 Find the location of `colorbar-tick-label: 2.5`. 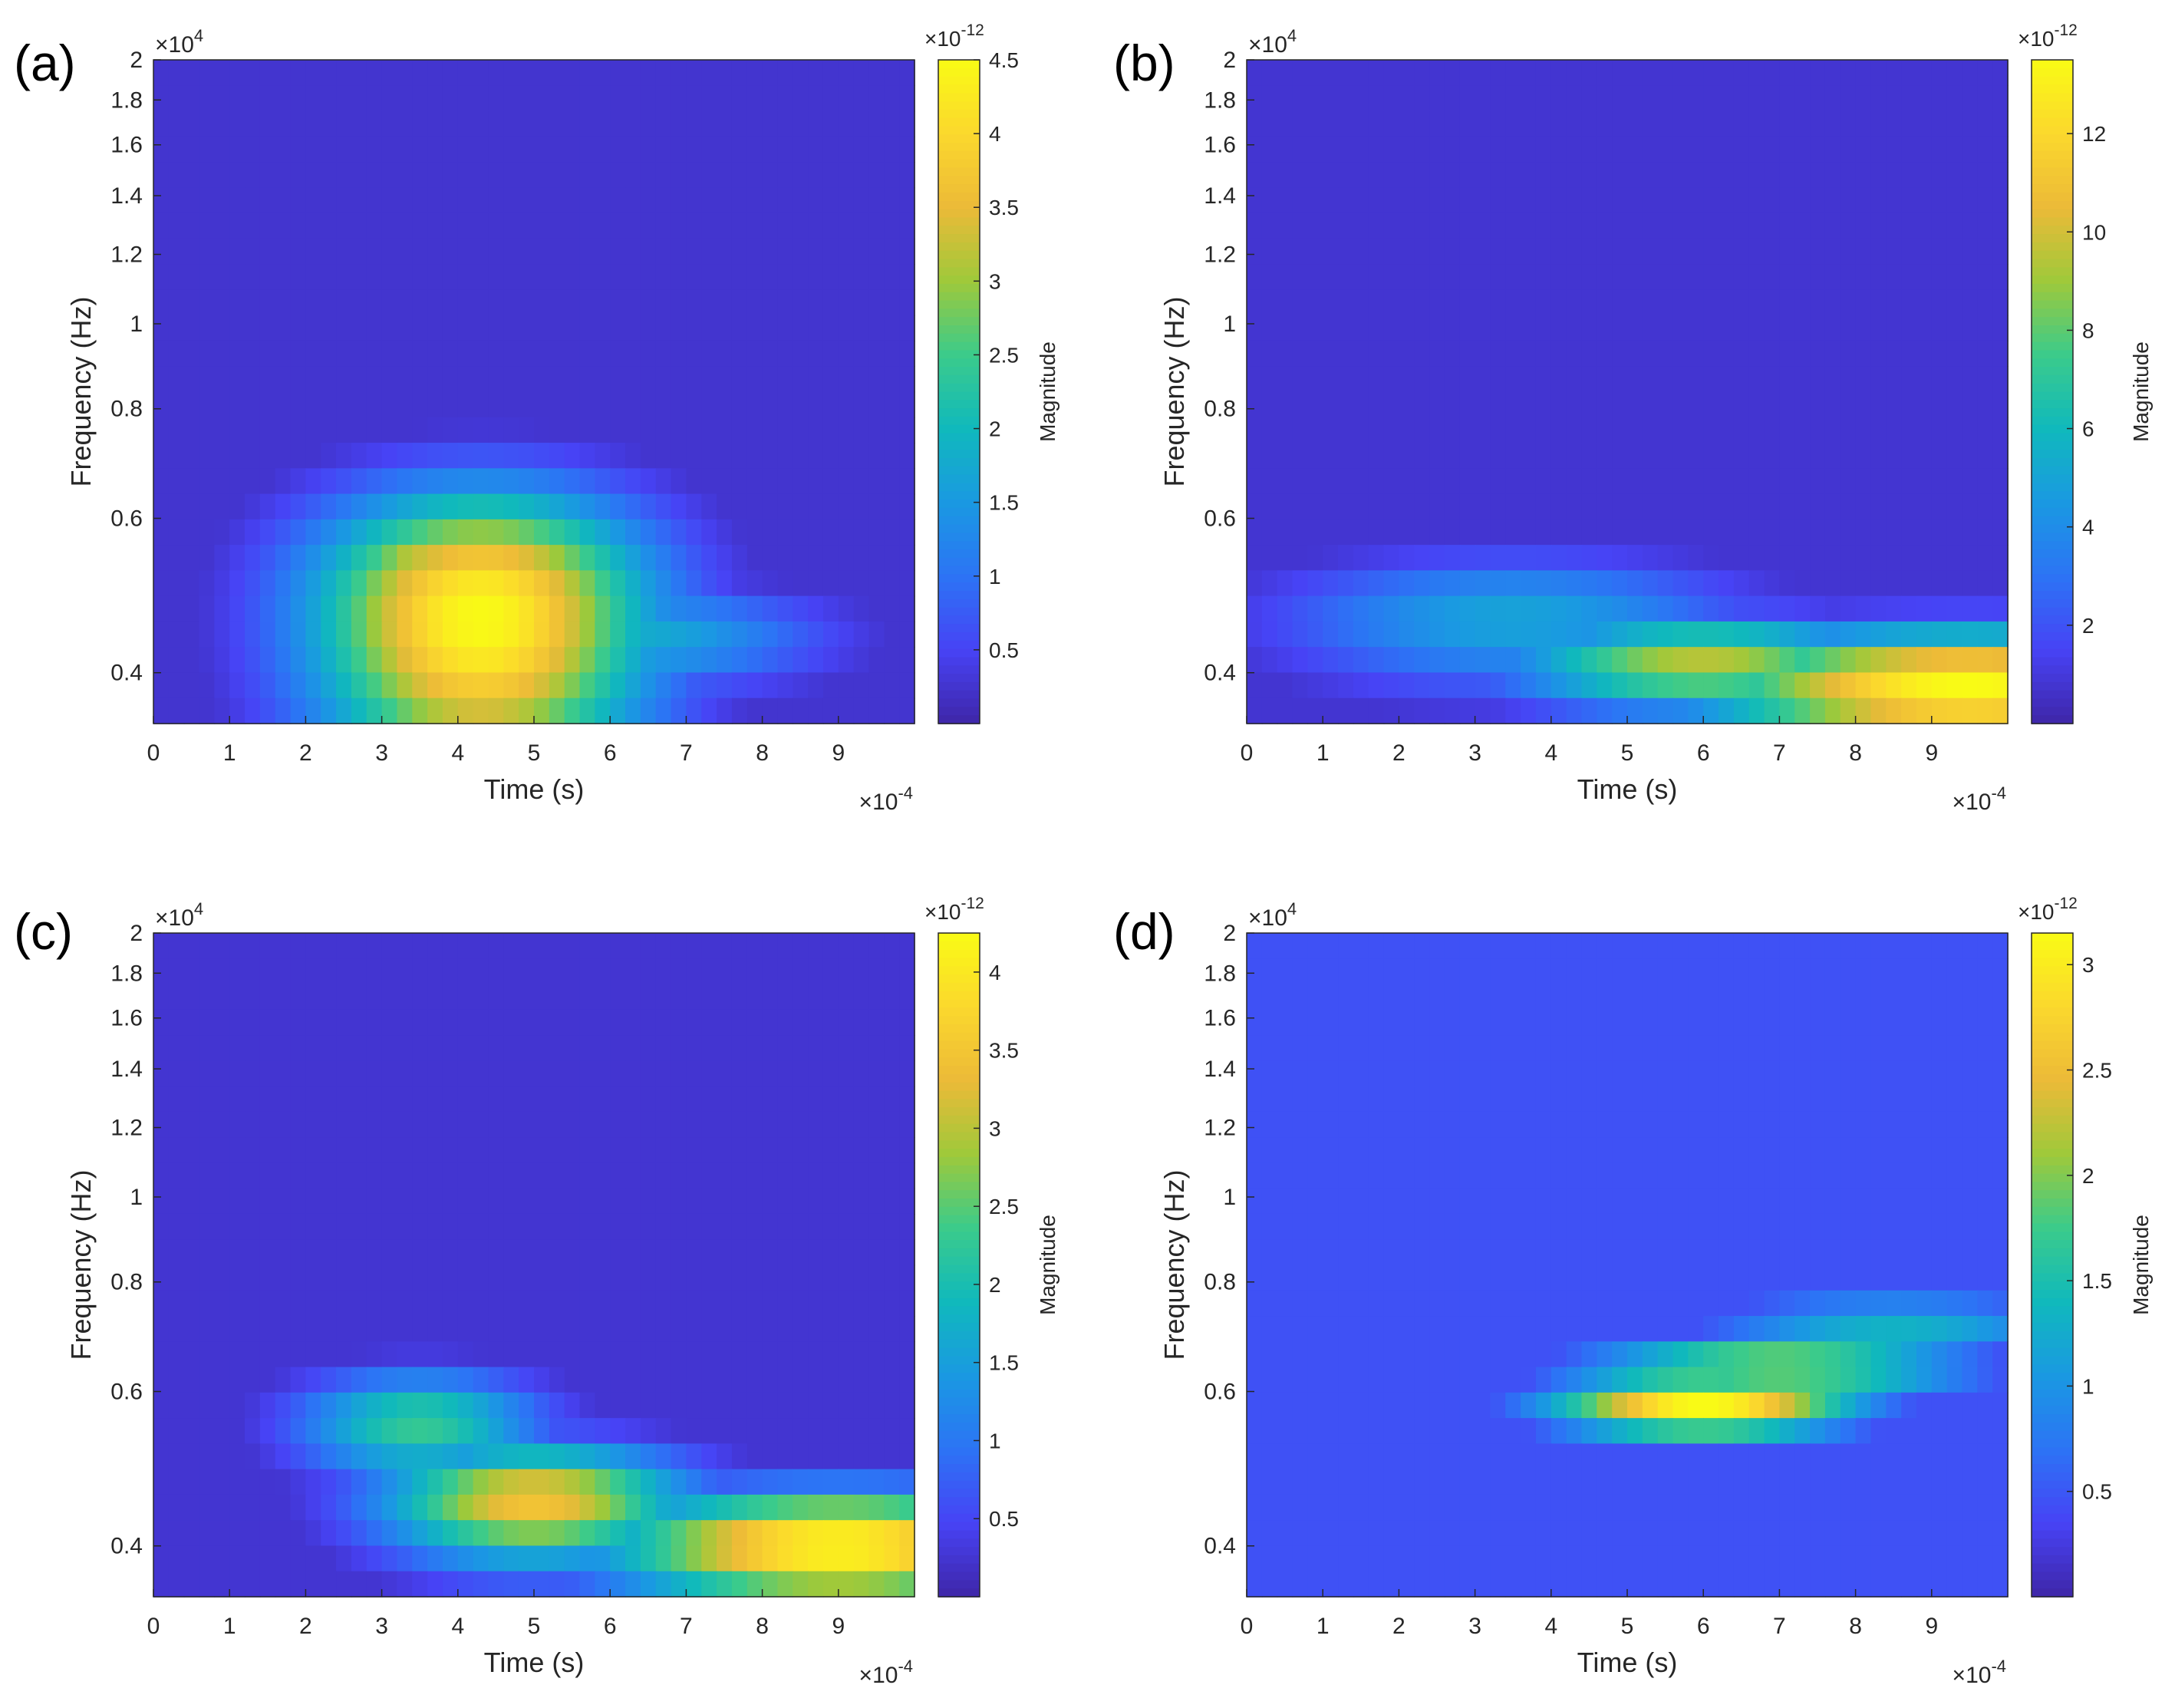

colorbar-tick-label: 2.5 is located at coordinates (1004, 355).